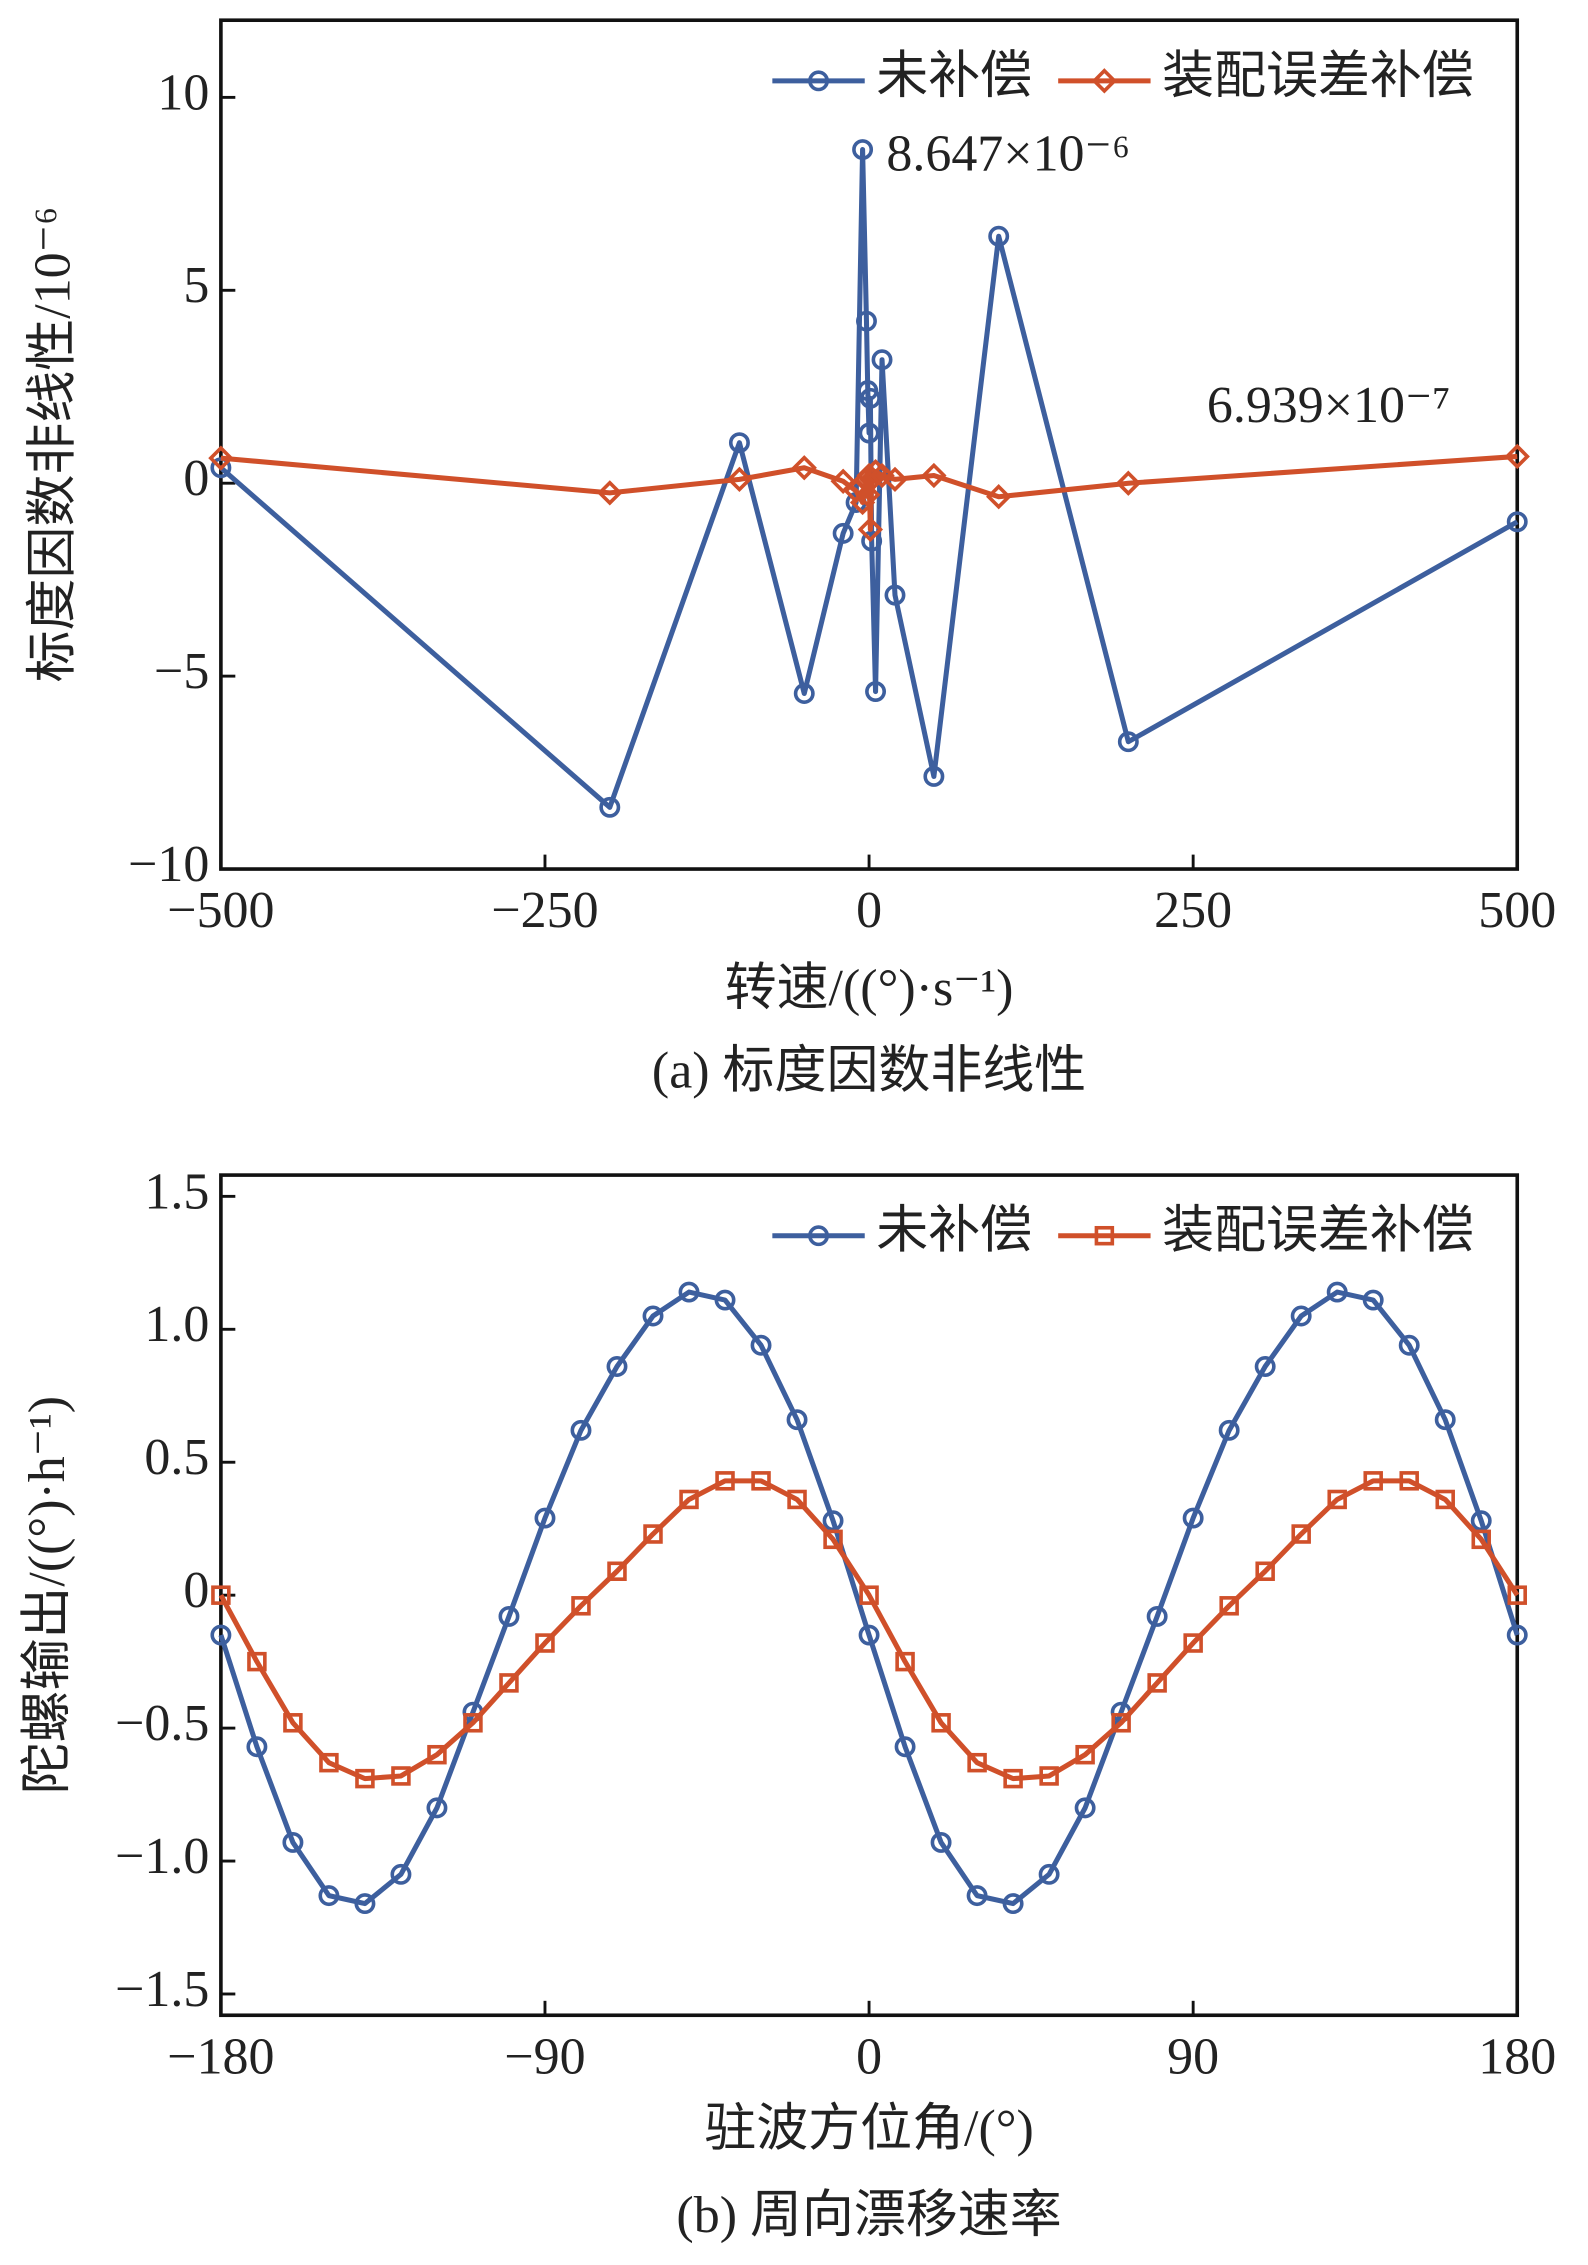 Image resolution: width=1588 pixels, height=2265 pixels. What do you see at coordinates (869, 1070) in the screenshot?
I see `caption: (a) 标度因数非线性` at bounding box center [869, 1070].